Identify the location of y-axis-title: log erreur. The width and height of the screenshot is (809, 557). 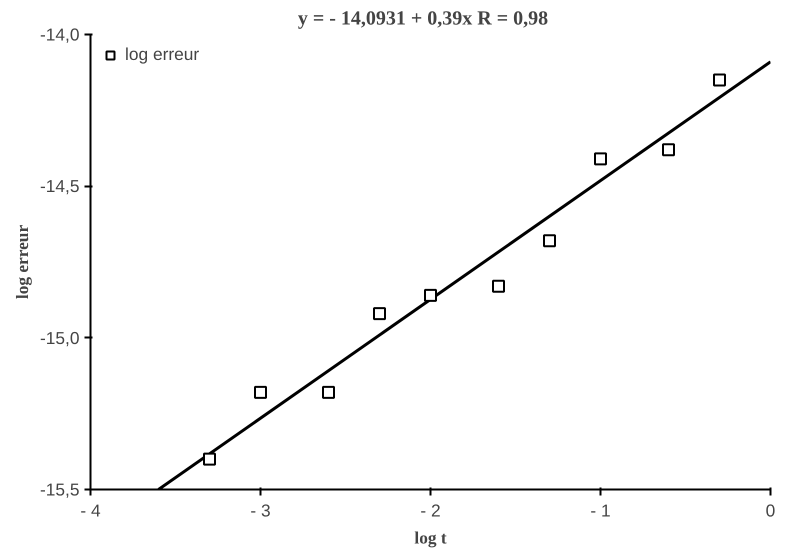
(22, 262).